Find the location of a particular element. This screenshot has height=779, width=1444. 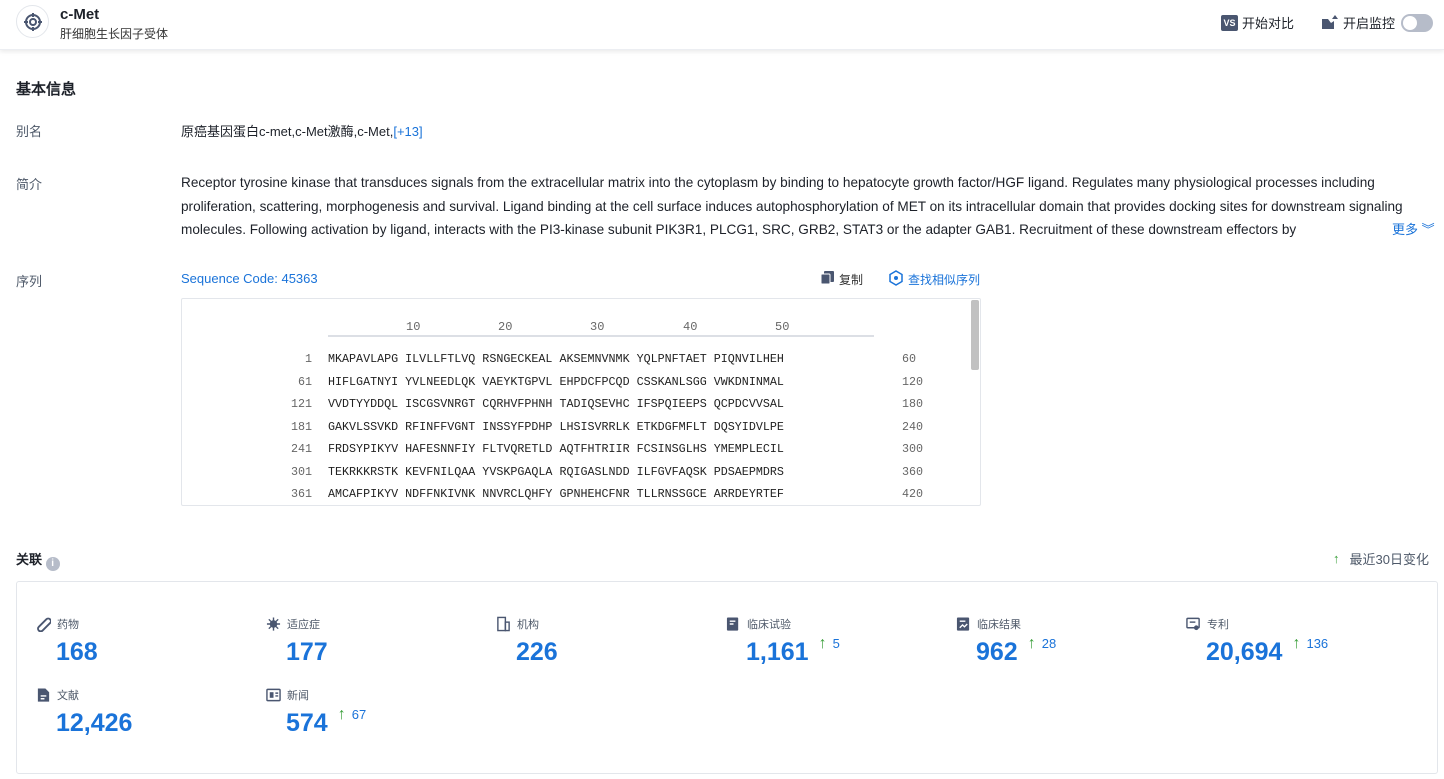

stat-pill: 药物 168 is located at coordinates (151, 641).